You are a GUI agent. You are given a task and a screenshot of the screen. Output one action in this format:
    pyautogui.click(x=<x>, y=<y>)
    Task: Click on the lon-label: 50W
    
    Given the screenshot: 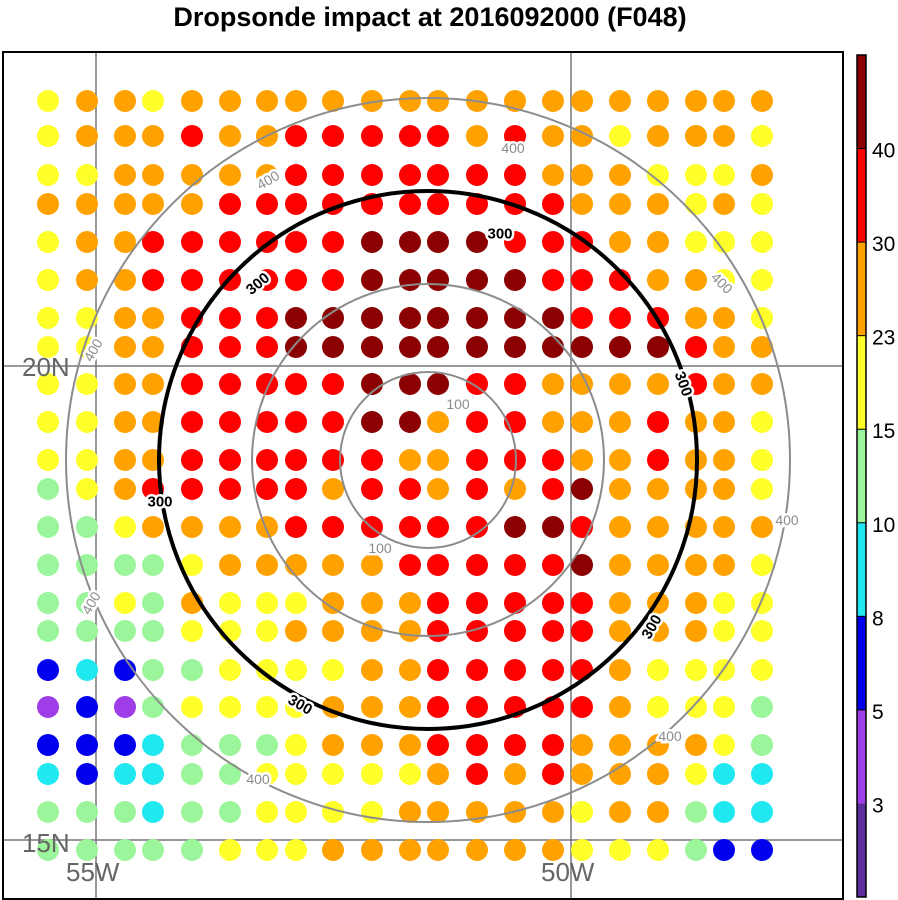 What is the action you would take?
    pyautogui.click(x=568, y=872)
    